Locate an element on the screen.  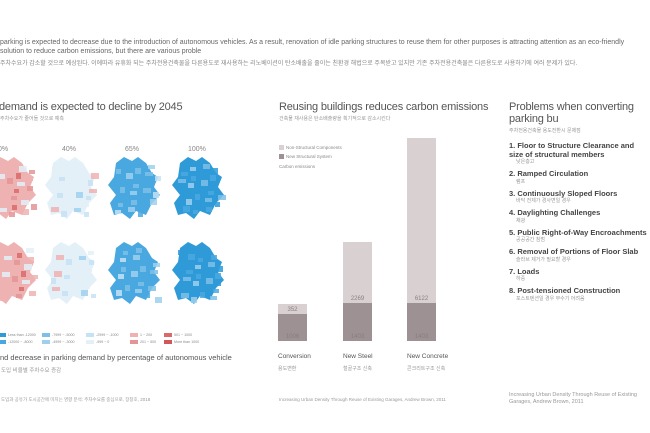
problem-item: 4. Daylighting Challenges 채광 is located at coordinates (578, 216).